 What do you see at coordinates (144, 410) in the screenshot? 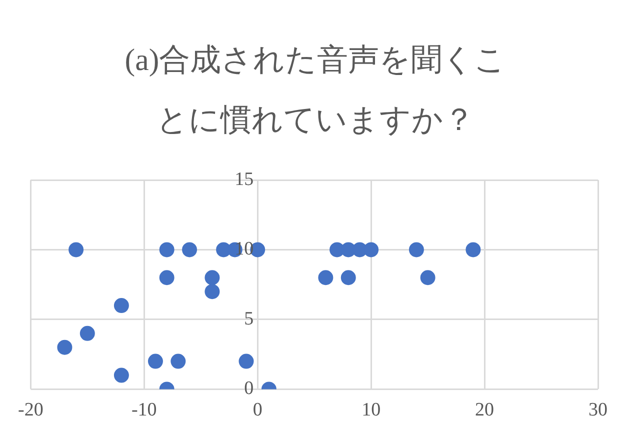
I see `x-tick-label: -10` at bounding box center [144, 410].